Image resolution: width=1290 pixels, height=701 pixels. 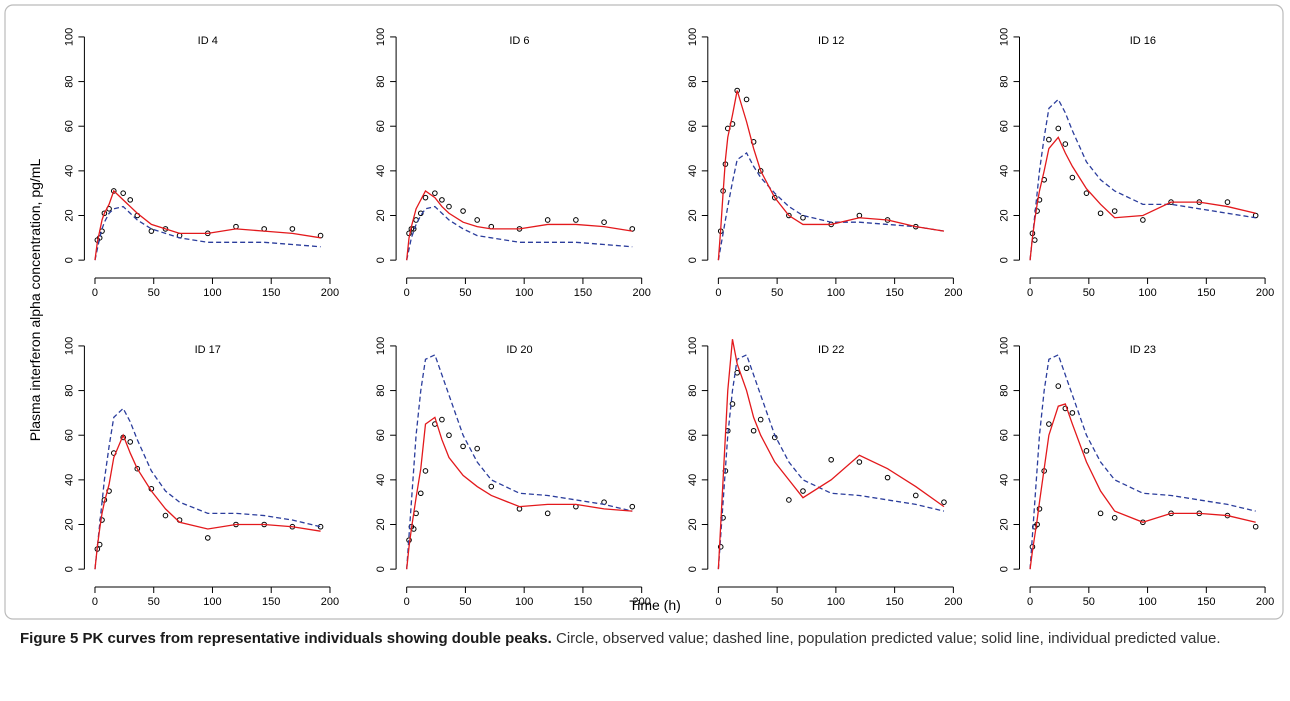 What do you see at coordinates (831, 41) in the screenshot?
I see `panel-title: ID 12` at bounding box center [831, 41].